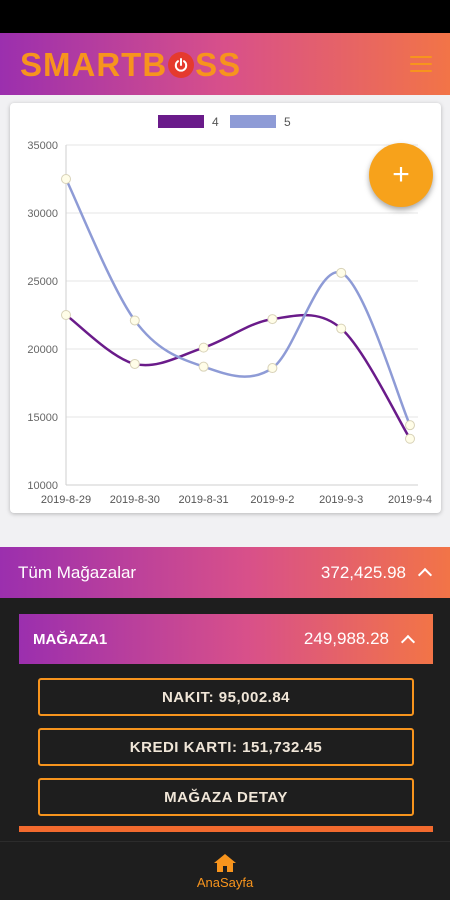 This screenshot has width=450, height=900. What do you see at coordinates (346, 638) in the screenshot?
I see `store-total: 249,988.28` at bounding box center [346, 638].